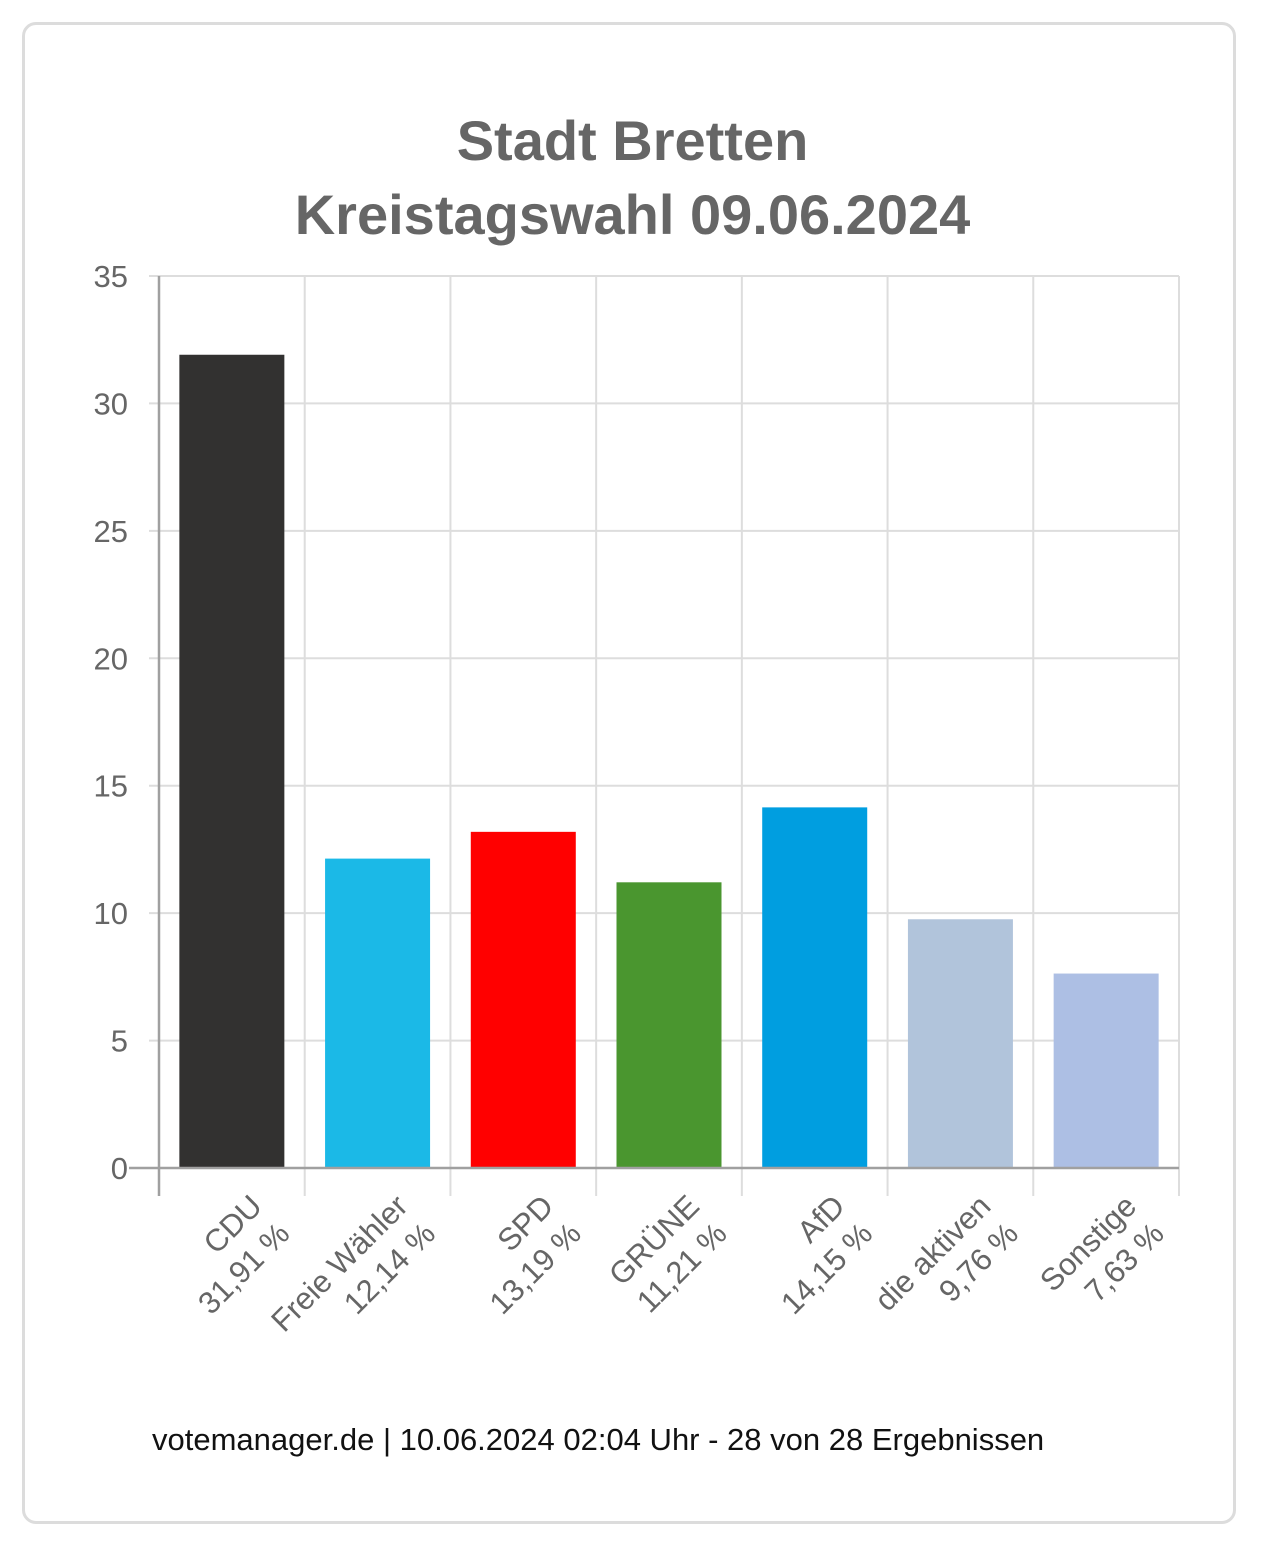 The width and height of the screenshot is (1265, 1555). Describe the element at coordinates (111, 403) in the screenshot. I see `y-tick-label: 30` at that location.